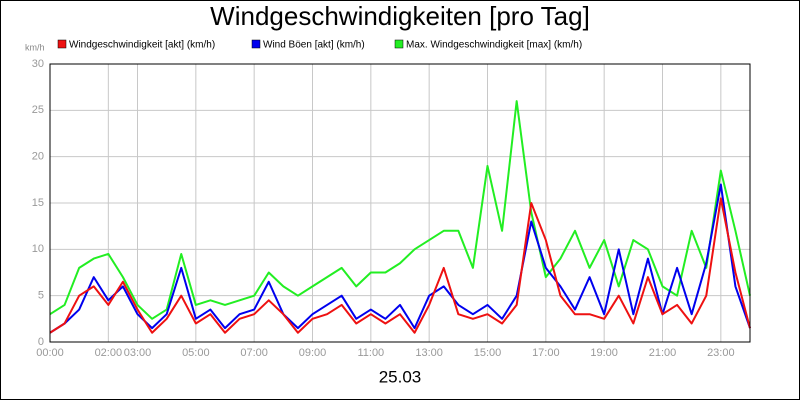 Image resolution: width=800 pixels, height=400 pixels. Describe the element at coordinates (41, 342) in the screenshot. I see `y-tick-label: 0` at that location.